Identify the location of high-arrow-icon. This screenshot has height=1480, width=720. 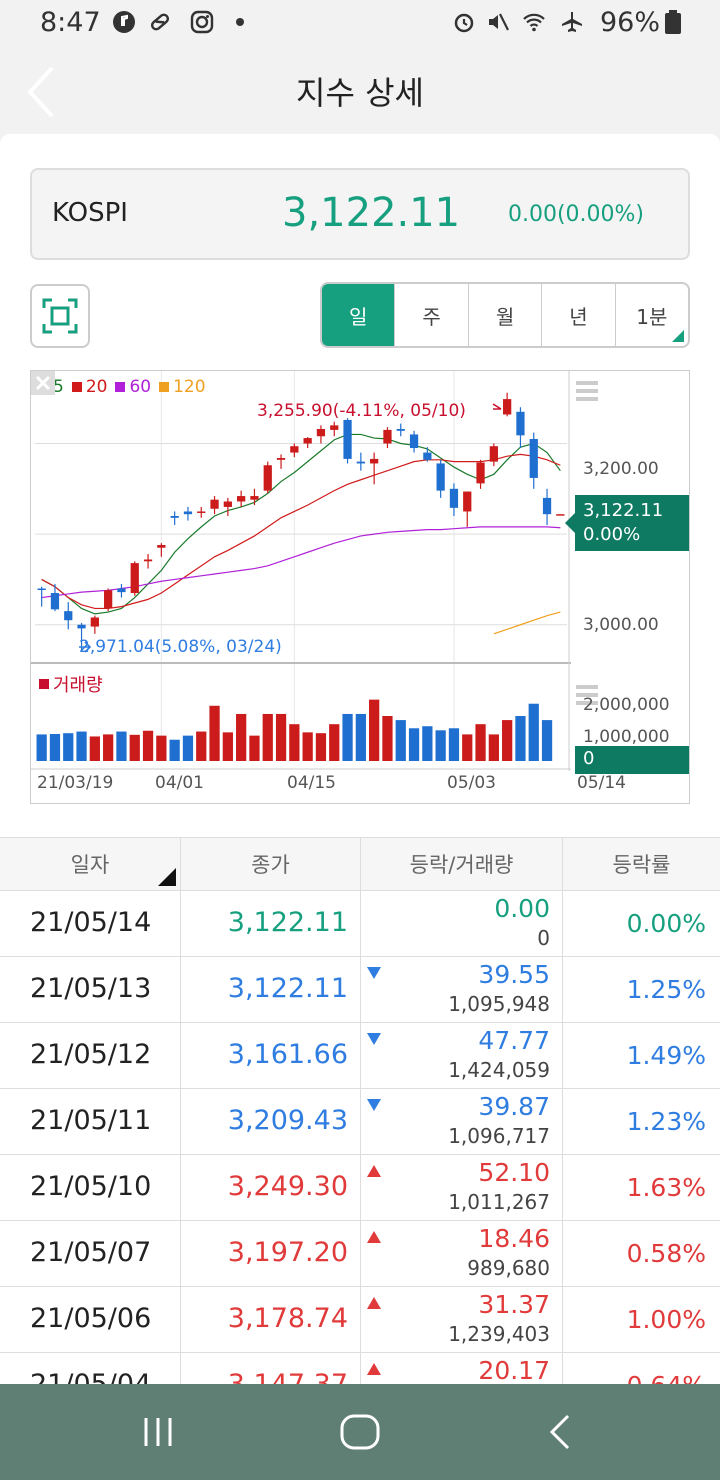
(497, 406).